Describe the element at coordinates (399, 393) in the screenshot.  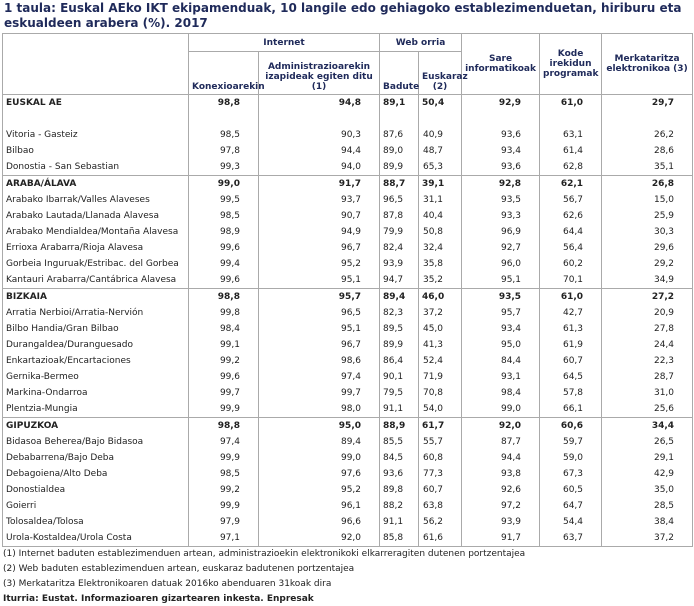
I see `value-cell: 79,5` at that location.